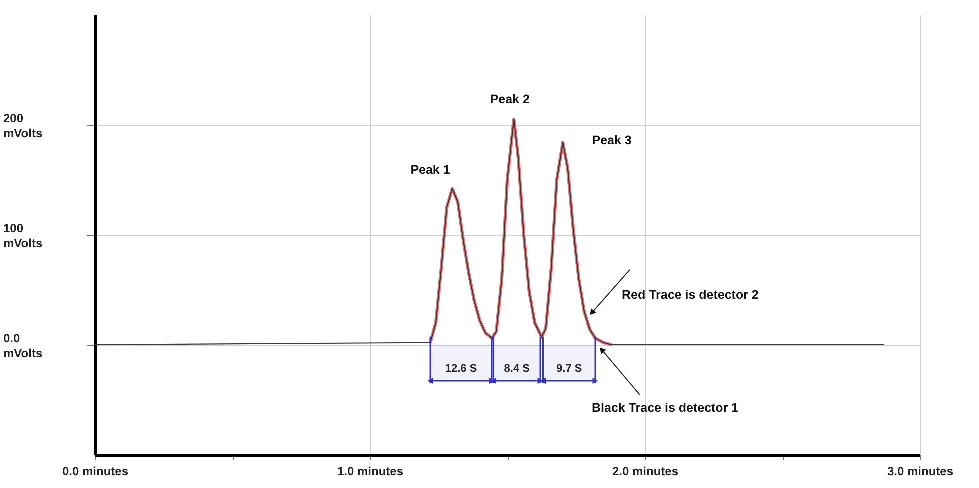 The height and width of the screenshot is (488, 979). I want to click on annotation: Peak 1, so click(430, 169).